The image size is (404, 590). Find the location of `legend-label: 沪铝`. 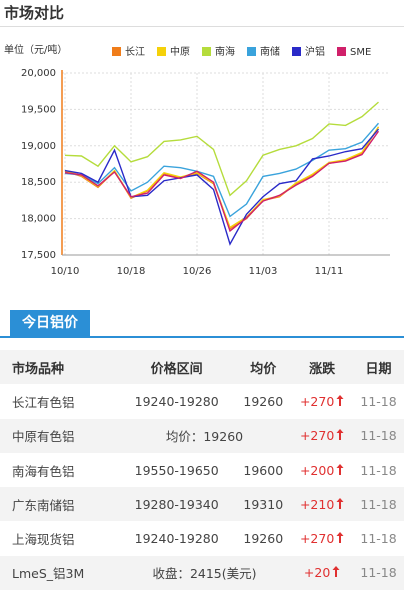

legend-label: 沪铝 is located at coordinates (315, 51).